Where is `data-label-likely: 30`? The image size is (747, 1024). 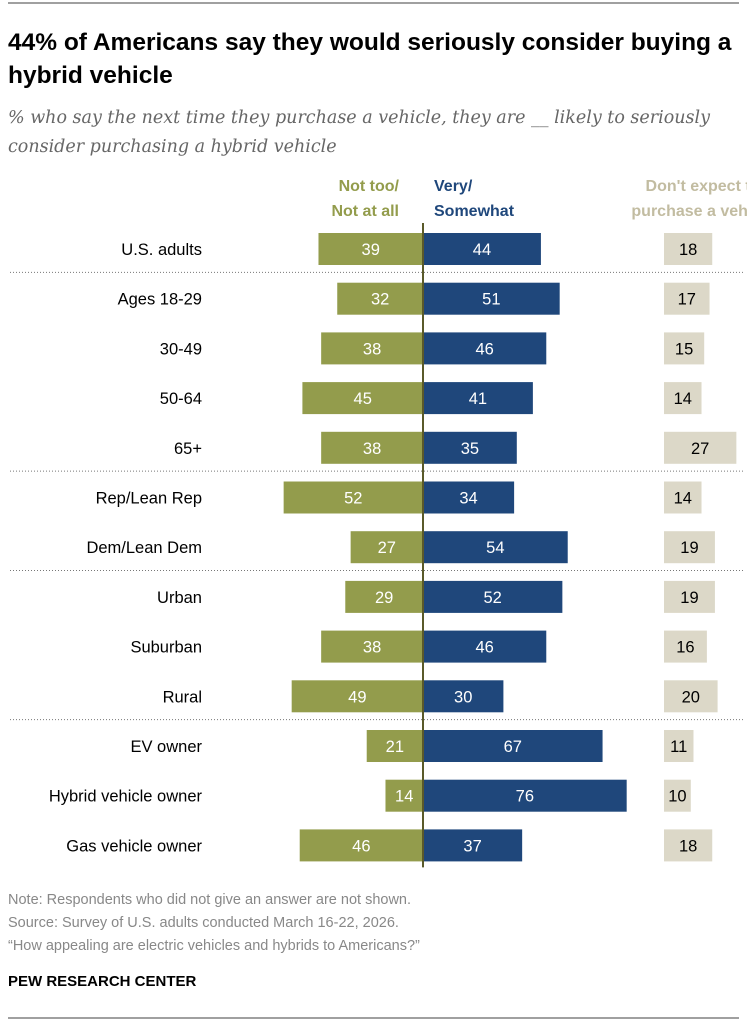 data-label-likely: 30 is located at coordinates (463, 697).